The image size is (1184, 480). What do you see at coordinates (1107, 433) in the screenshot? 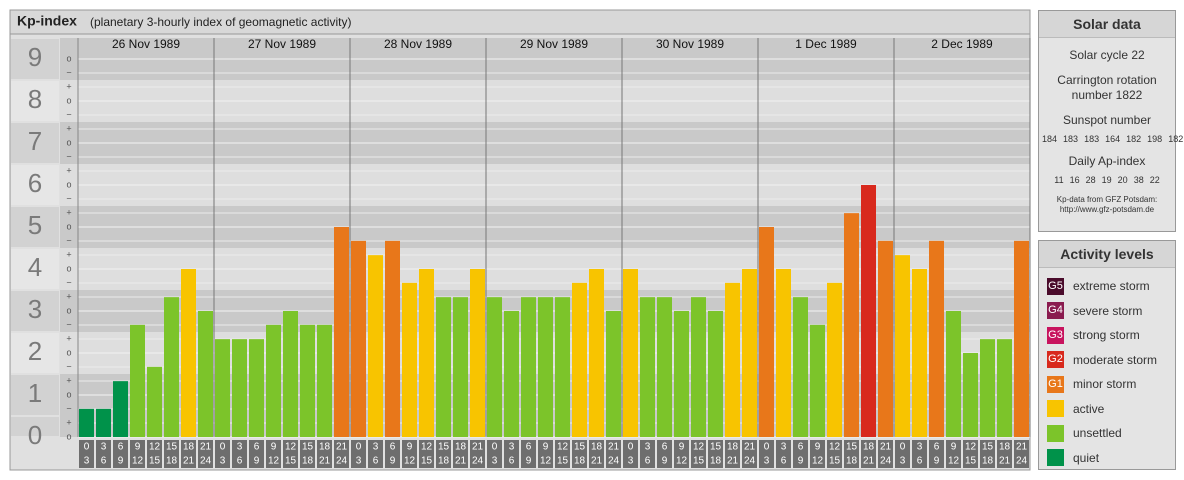
I see `level-item: unsettled` at bounding box center [1107, 433].